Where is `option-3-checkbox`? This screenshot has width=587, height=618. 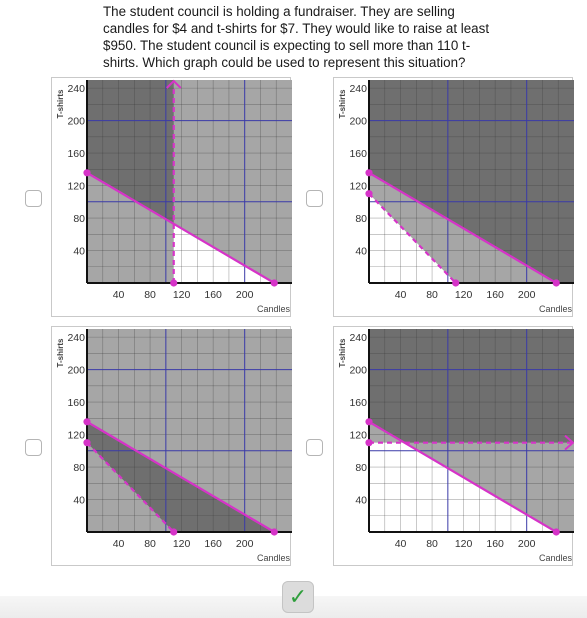
option-3-checkbox is located at coordinates (33, 447).